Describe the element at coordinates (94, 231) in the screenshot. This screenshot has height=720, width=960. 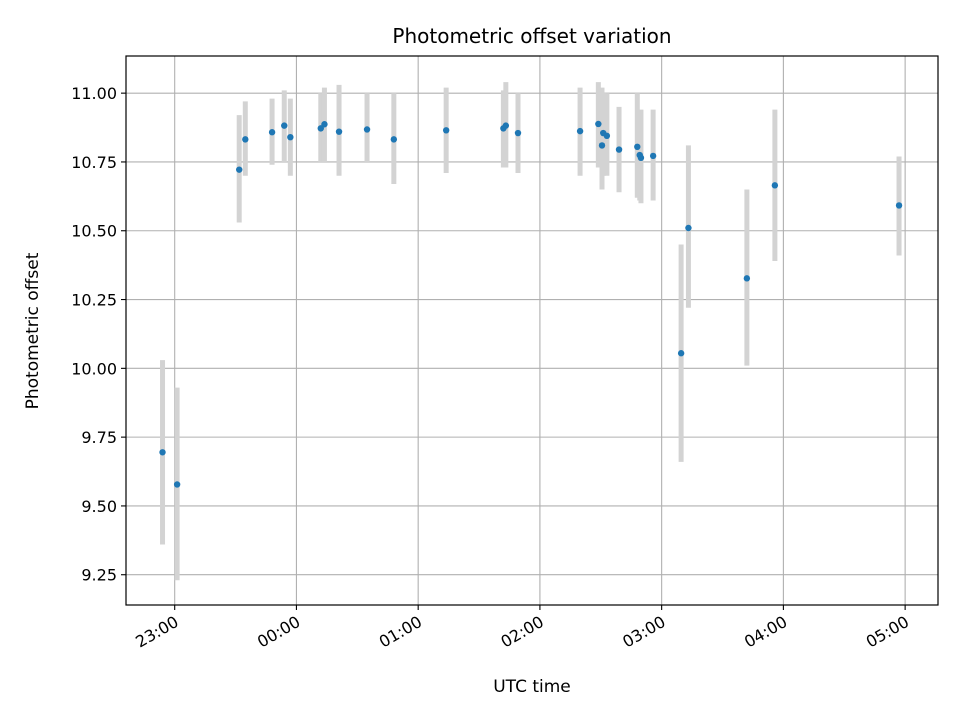
I see `y-tick-label: 10.50` at that location.